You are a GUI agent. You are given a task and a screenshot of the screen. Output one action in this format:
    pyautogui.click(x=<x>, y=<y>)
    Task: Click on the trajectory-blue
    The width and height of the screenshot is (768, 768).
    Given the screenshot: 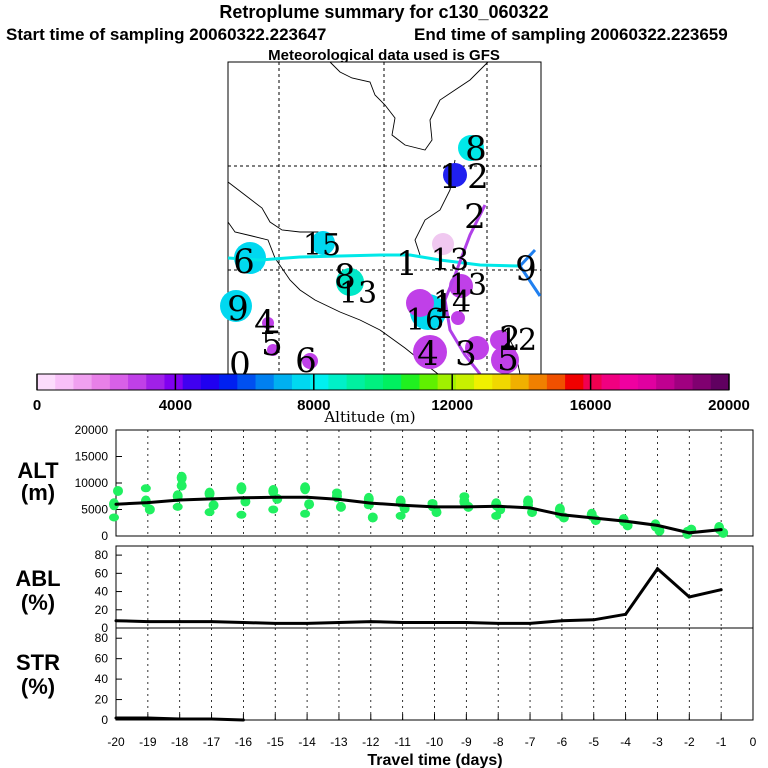 What is the action you would take?
    pyautogui.click(x=530, y=281)
    